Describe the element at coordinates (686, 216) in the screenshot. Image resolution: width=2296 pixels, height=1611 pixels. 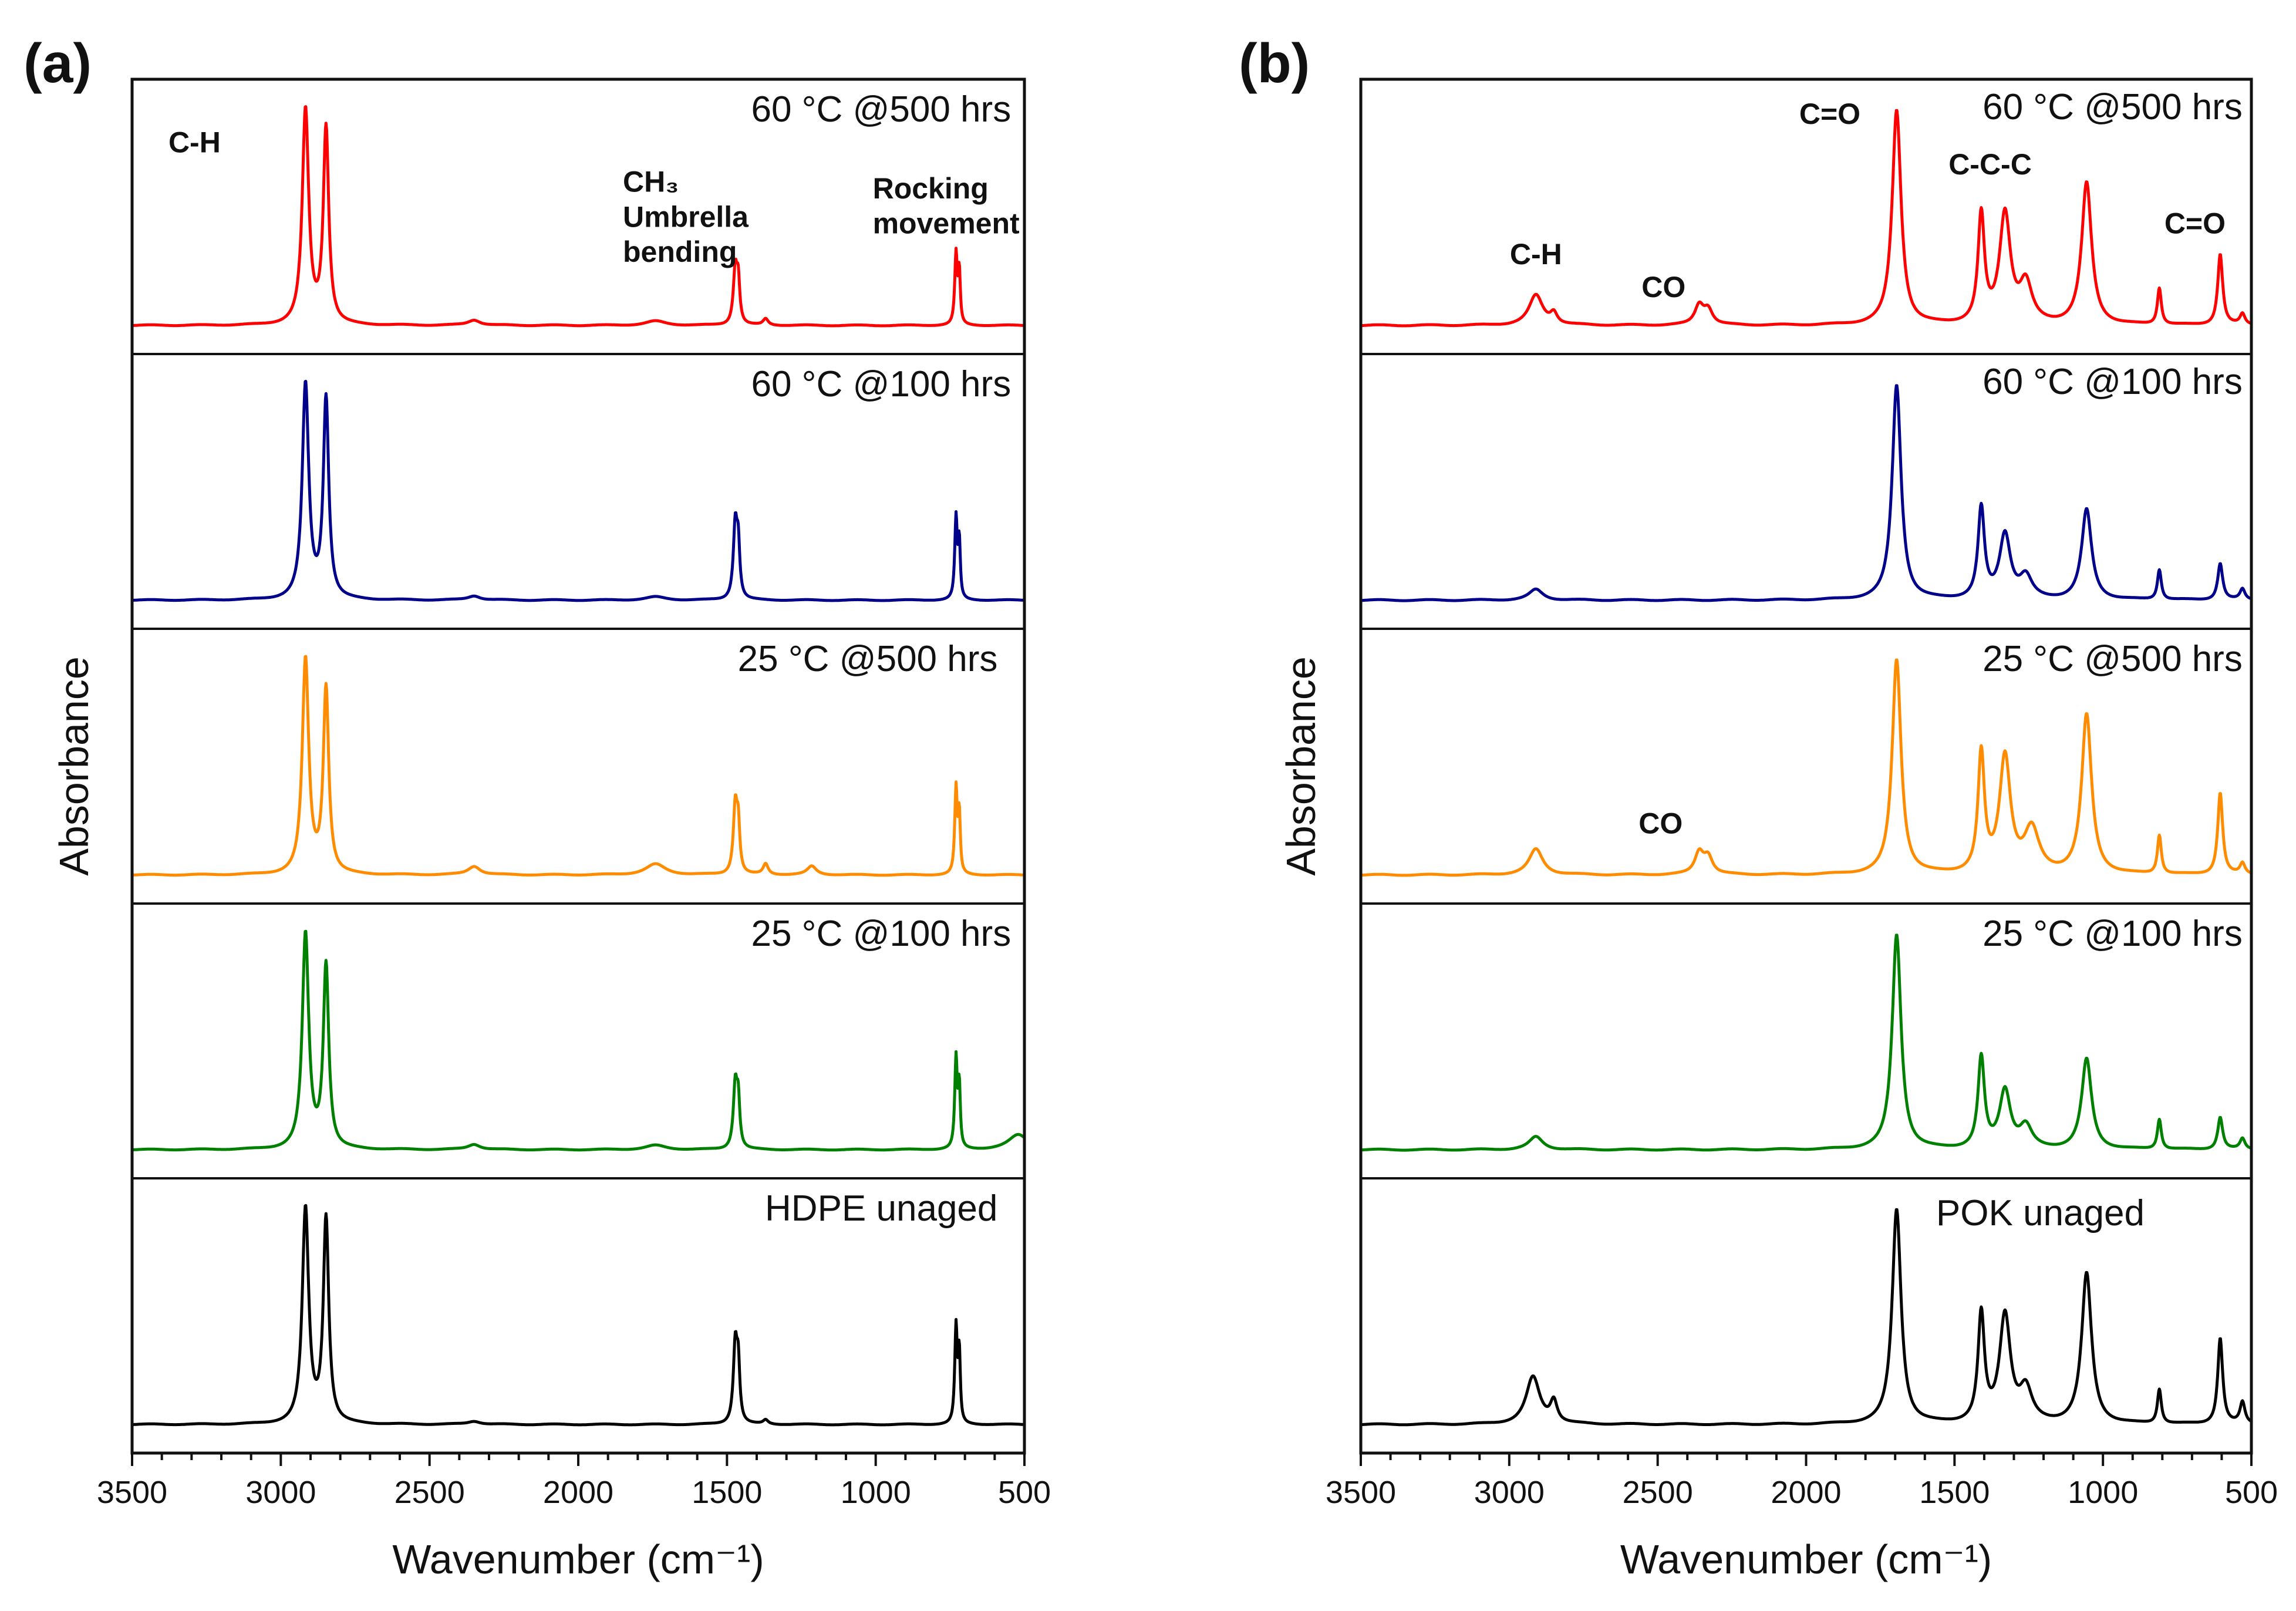
I see `peak-annotation: Umbrella` at that location.